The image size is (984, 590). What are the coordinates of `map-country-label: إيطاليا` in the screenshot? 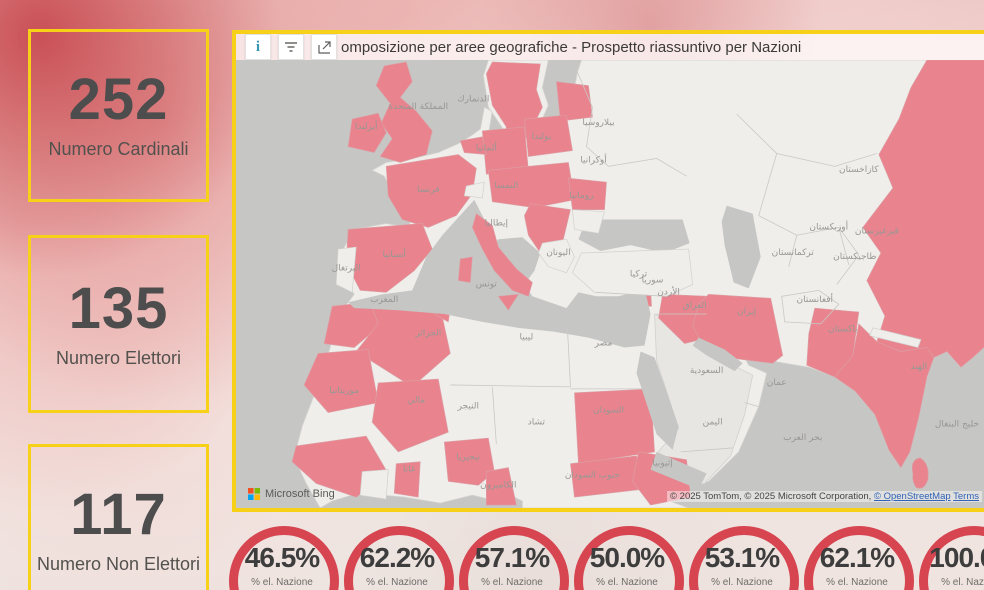 It's located at (496, 223).